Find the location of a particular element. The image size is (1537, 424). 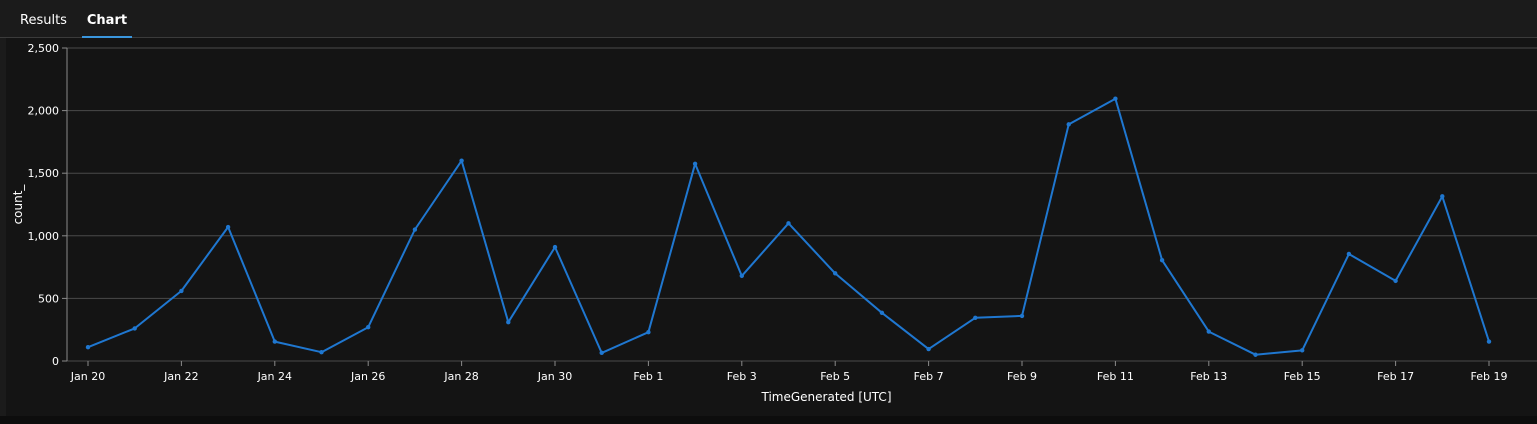

bottom-strip is located at coordinates (768, 420).